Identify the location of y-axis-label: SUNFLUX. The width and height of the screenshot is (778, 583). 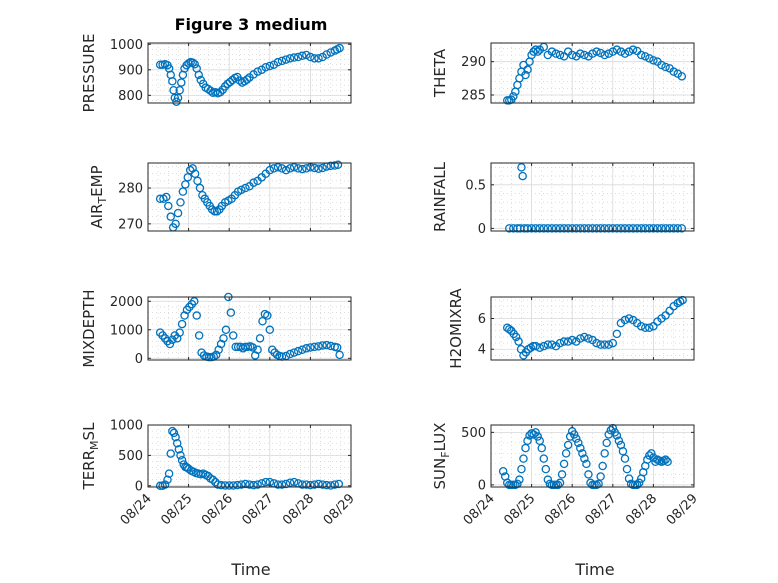
(441, 456).